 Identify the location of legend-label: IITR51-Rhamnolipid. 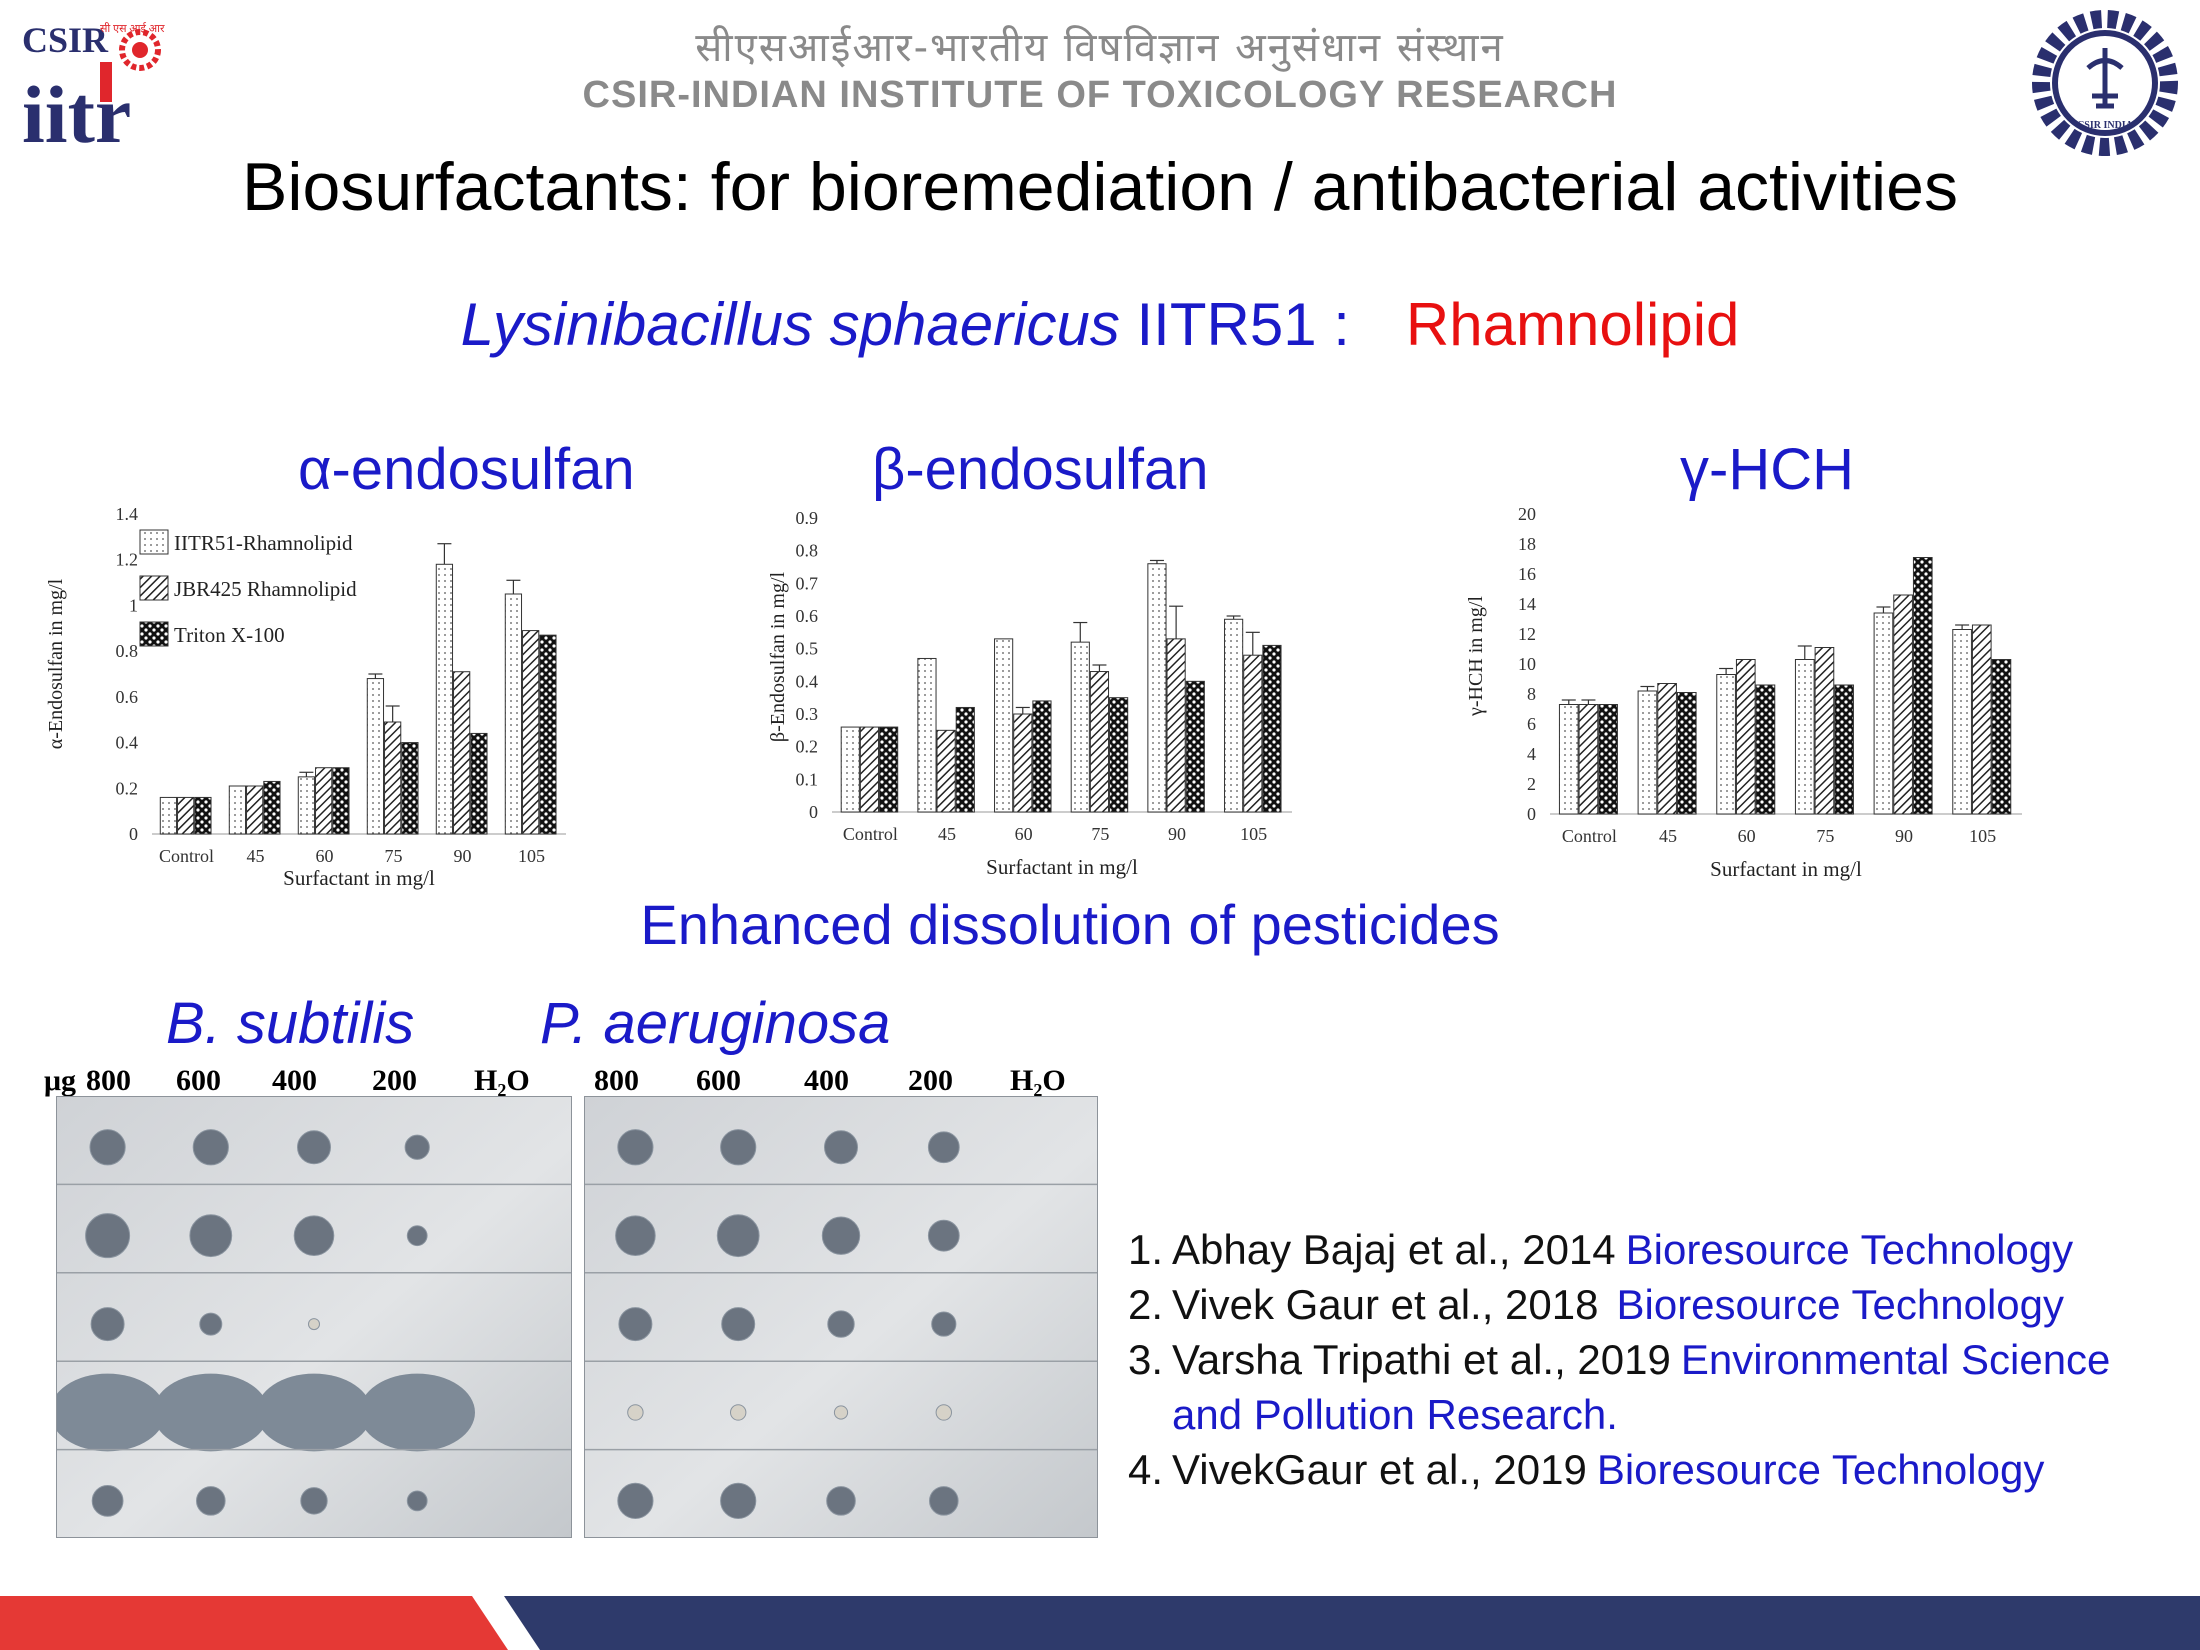
(263, 543).